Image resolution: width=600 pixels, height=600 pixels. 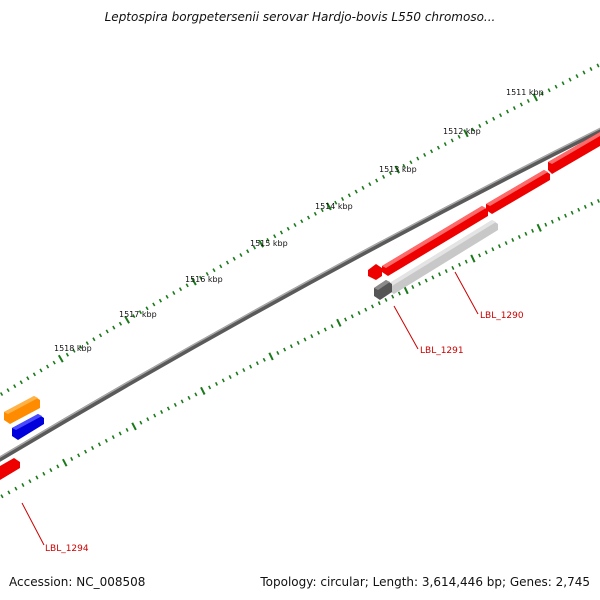 What do you see at coordinates (28, 427) in the screenshot?
I see `gene-feature-blue` at bounding box center [28, 427].